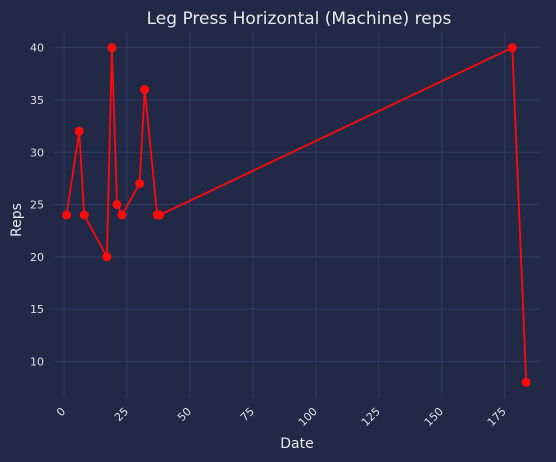 The height and width of the screenshot is (462, 556). Describe the element at coordinates (37, 100) in the screenshot. I see `y-tick-label: 35` at that location.